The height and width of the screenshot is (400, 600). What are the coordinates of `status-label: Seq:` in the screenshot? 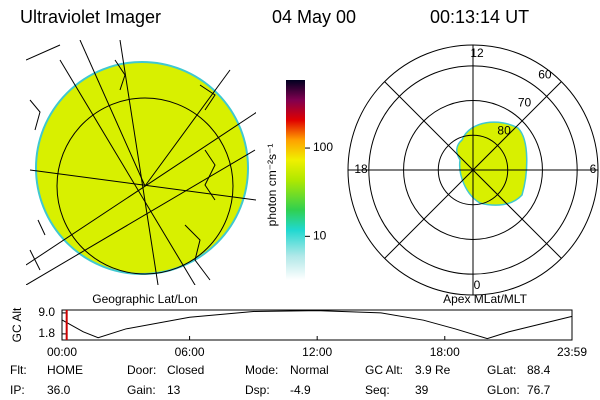 It's located at (377, 390).